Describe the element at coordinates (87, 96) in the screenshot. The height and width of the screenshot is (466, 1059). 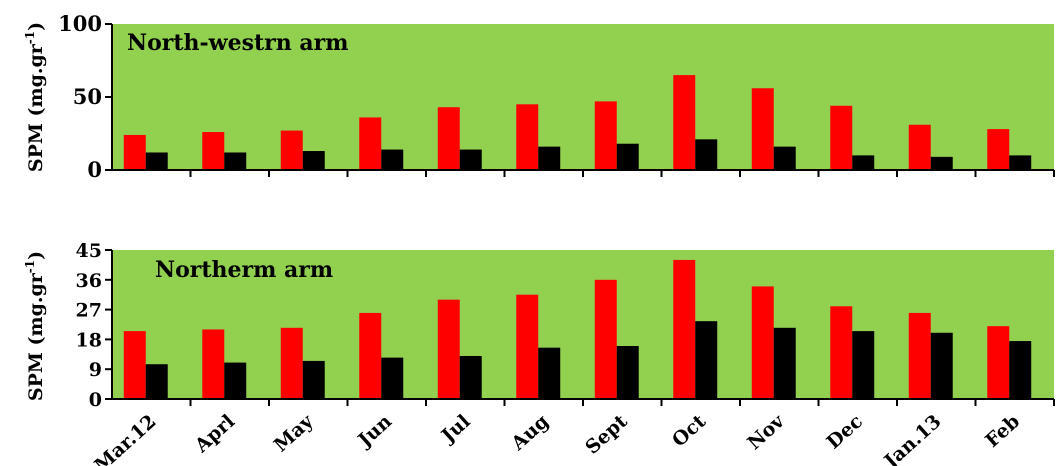
I see `y-tick-label: 50` at that location.